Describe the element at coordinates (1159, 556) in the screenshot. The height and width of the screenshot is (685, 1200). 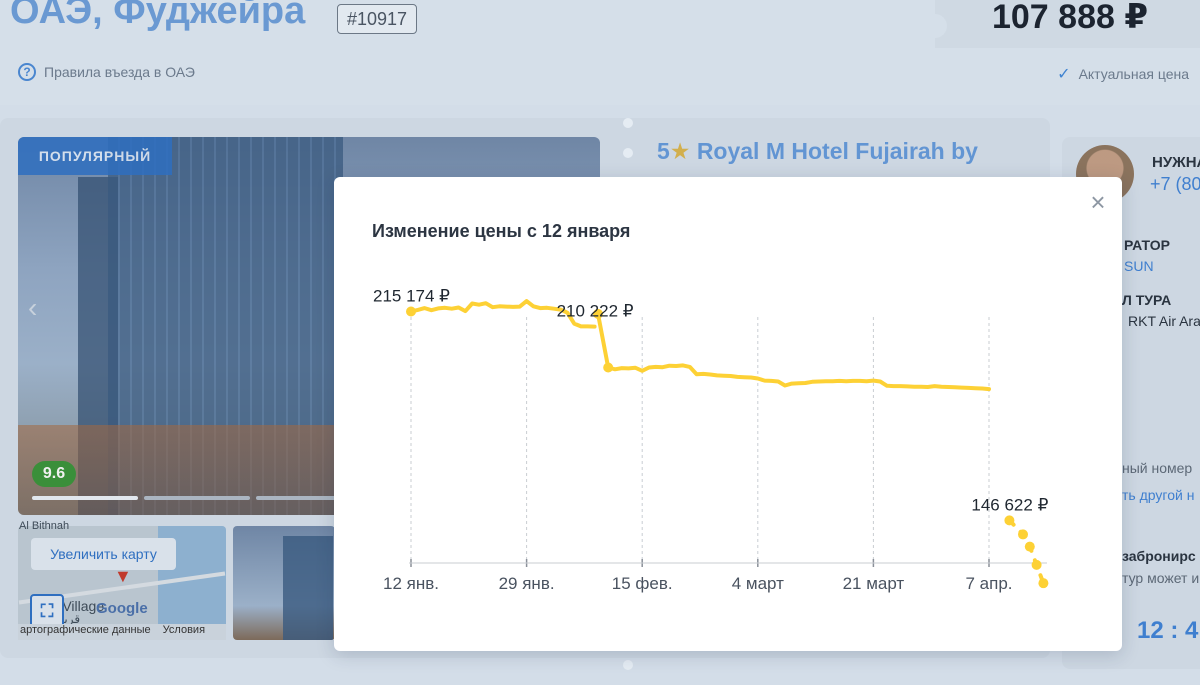
I see `booking-label: забронирс` at that location.